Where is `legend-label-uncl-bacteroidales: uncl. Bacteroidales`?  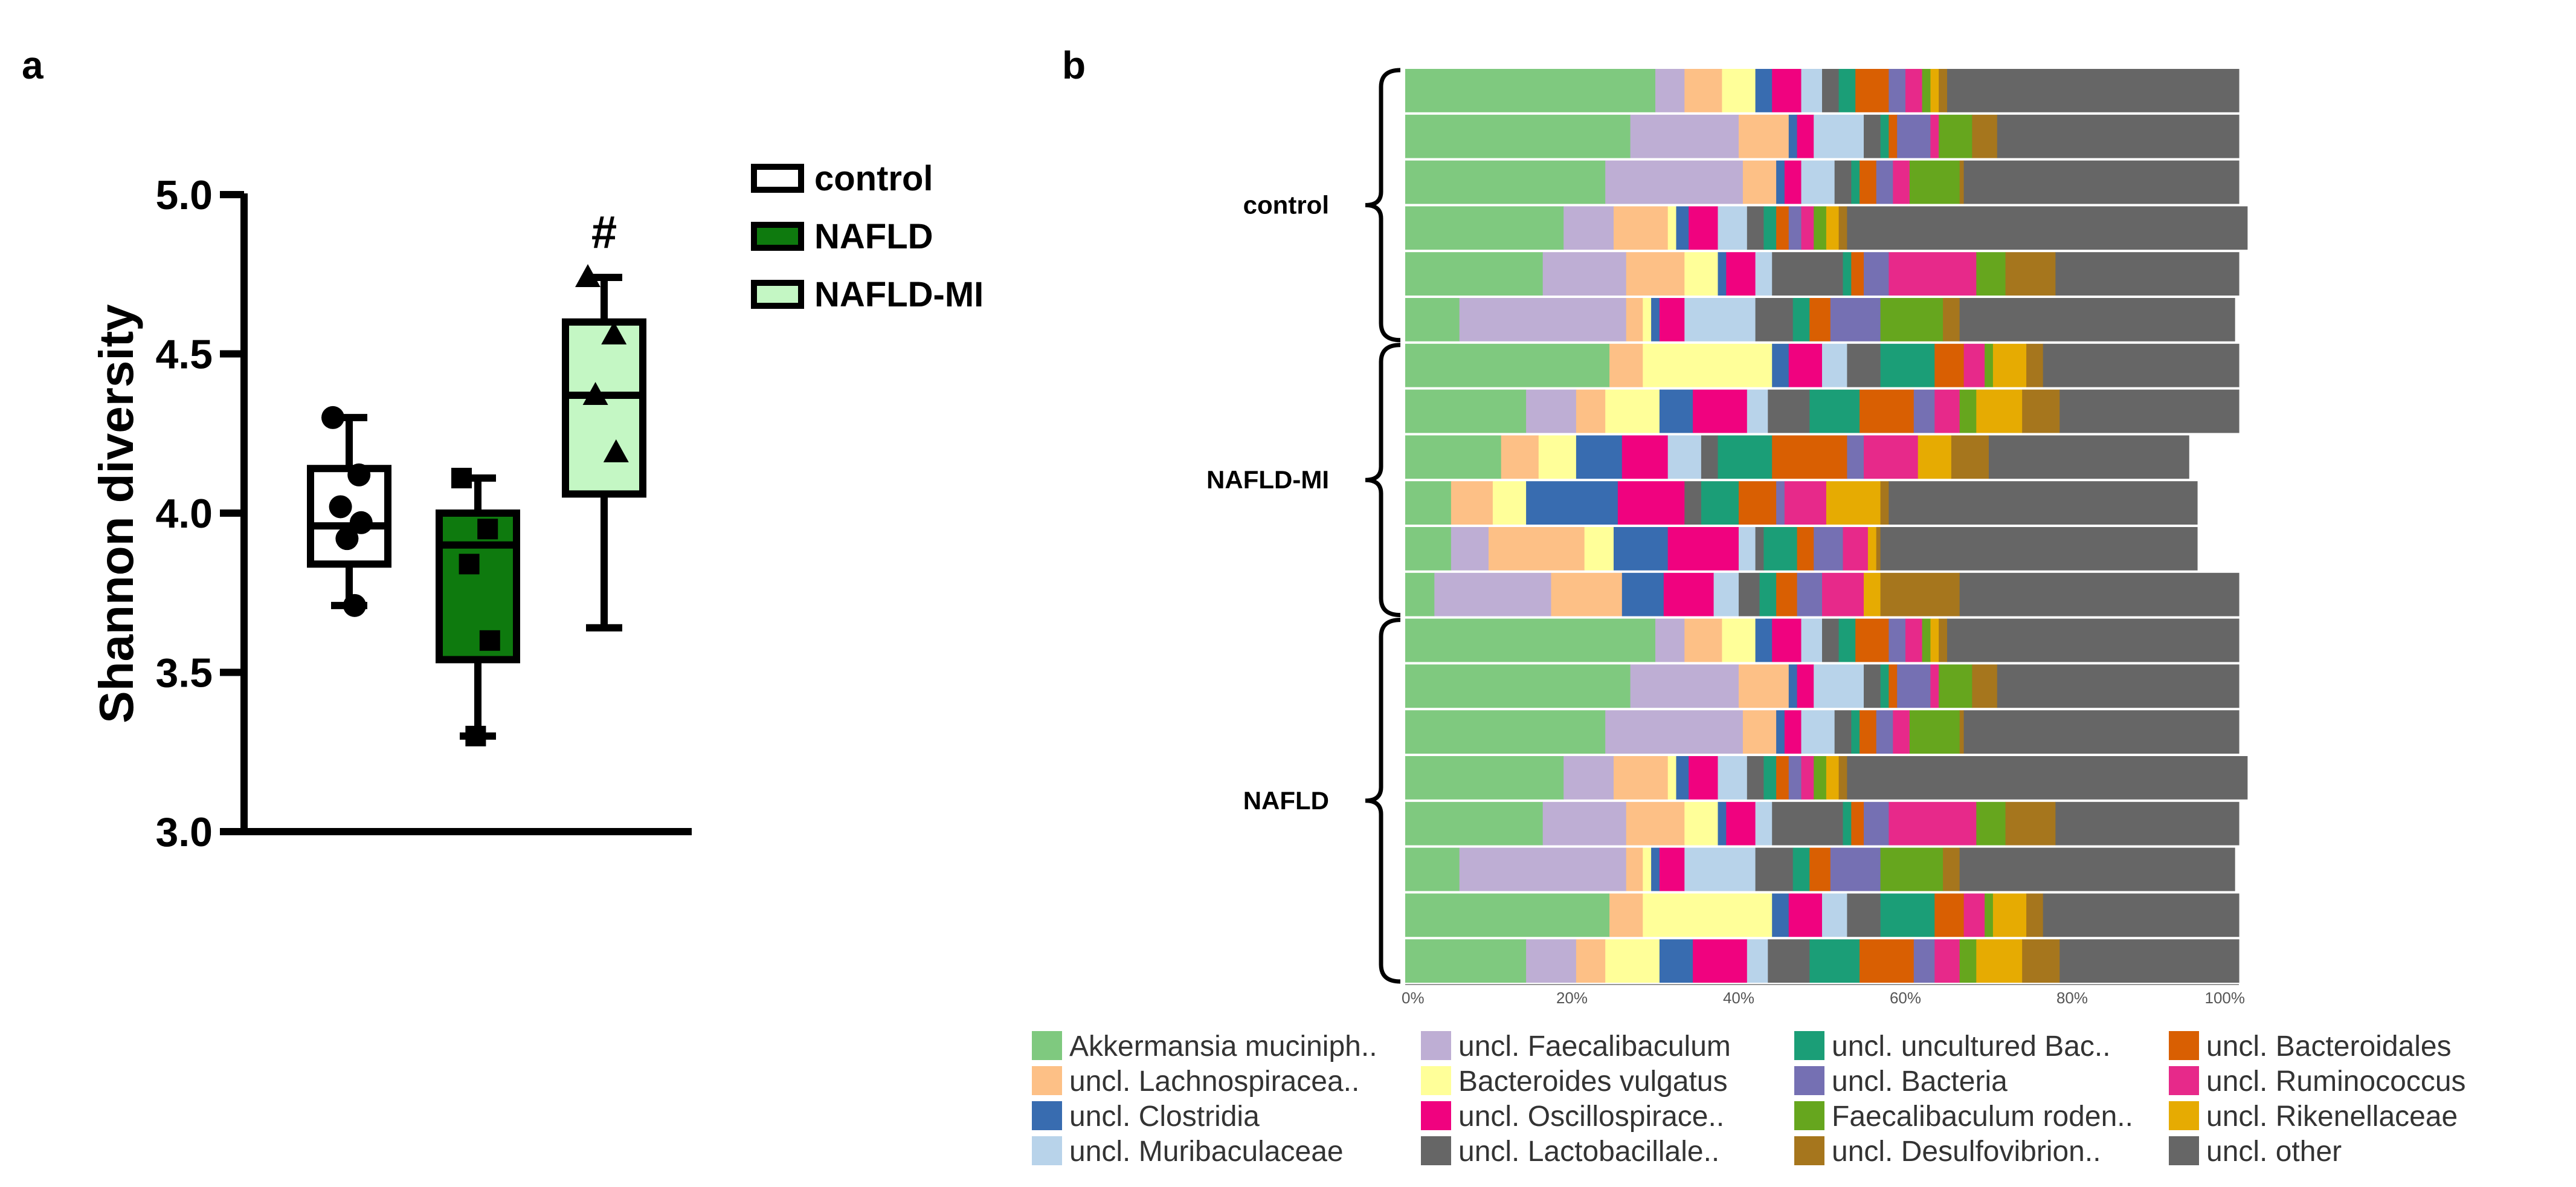 legend-label-uncl-bacteroidales: uncl. Bacteroidales is located at coordinates (2329, 1046).